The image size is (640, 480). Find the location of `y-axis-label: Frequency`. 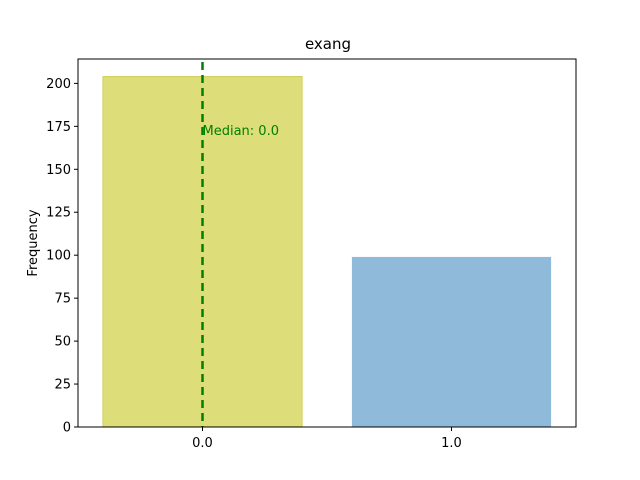

y-axis-label: Frequency is located at coordinates (33, 242).